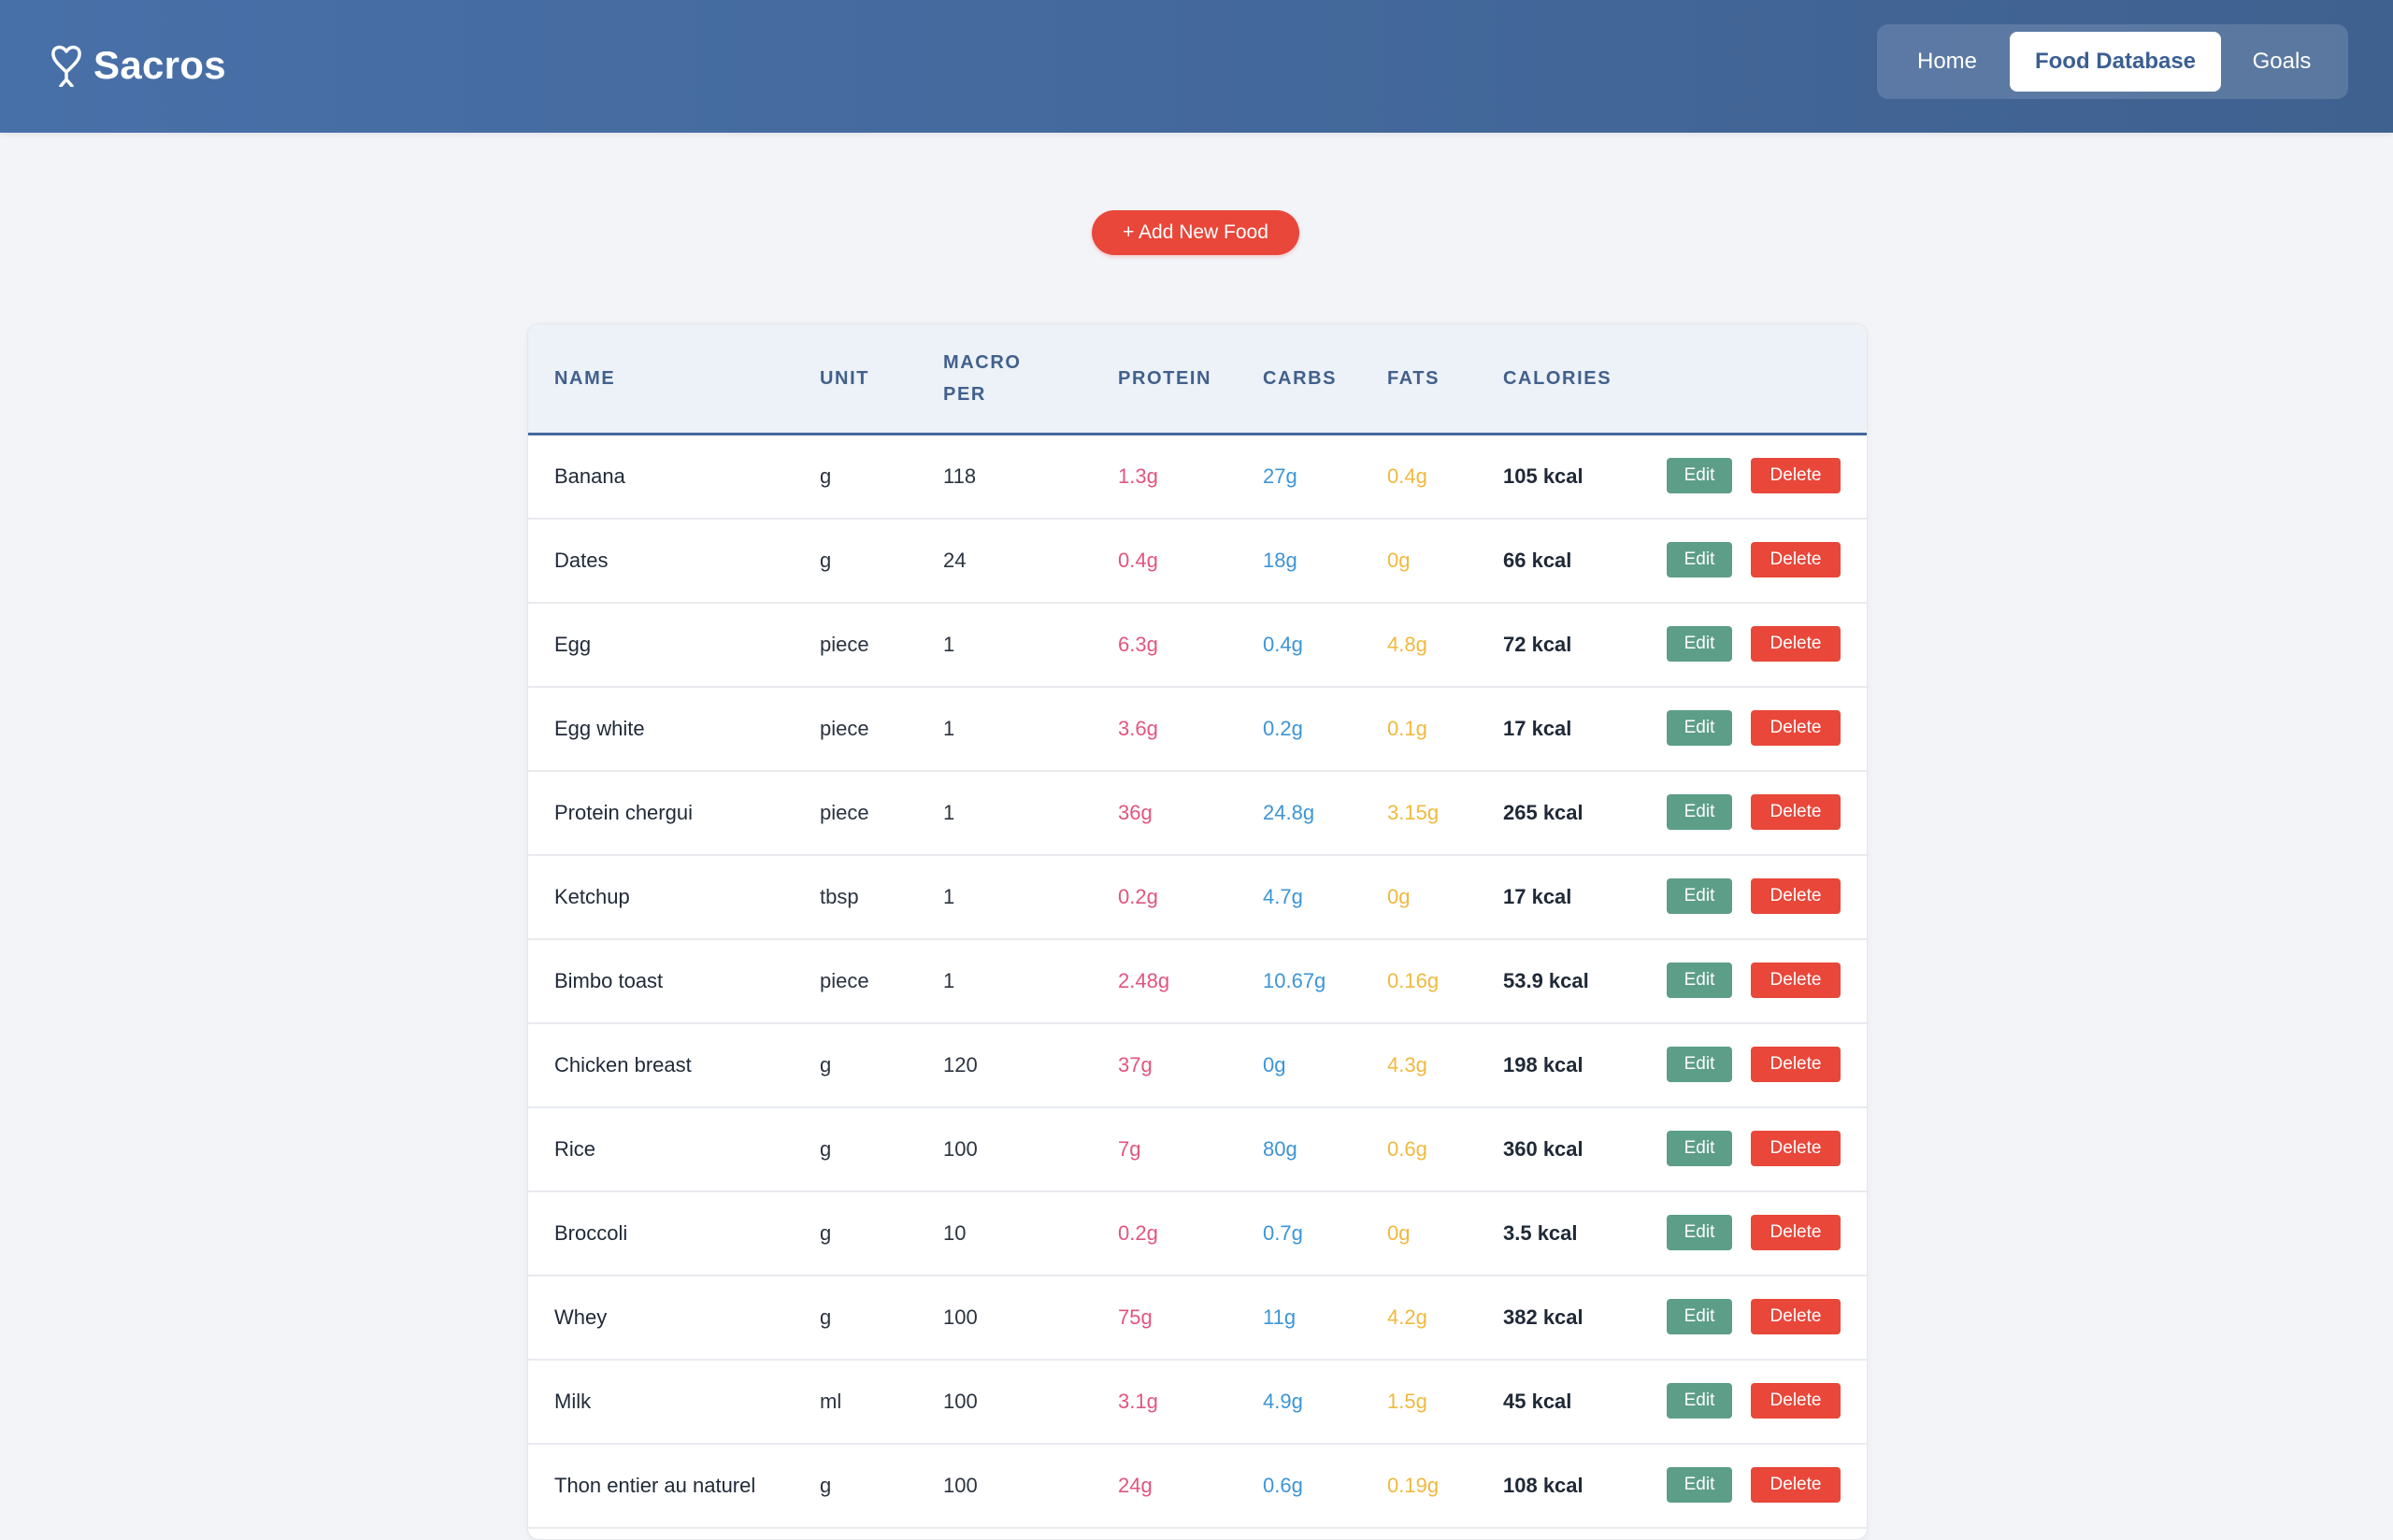 This screenshot has width=2393, height=1540. I want to click on food-unit: tbsp, so click(840, 896).